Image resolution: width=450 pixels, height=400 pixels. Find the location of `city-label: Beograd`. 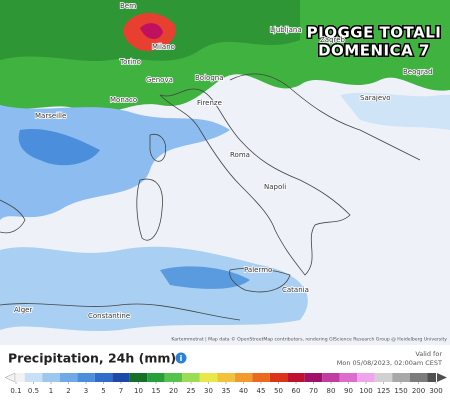

city-label: Beograd is located at coordinates (417, 72).